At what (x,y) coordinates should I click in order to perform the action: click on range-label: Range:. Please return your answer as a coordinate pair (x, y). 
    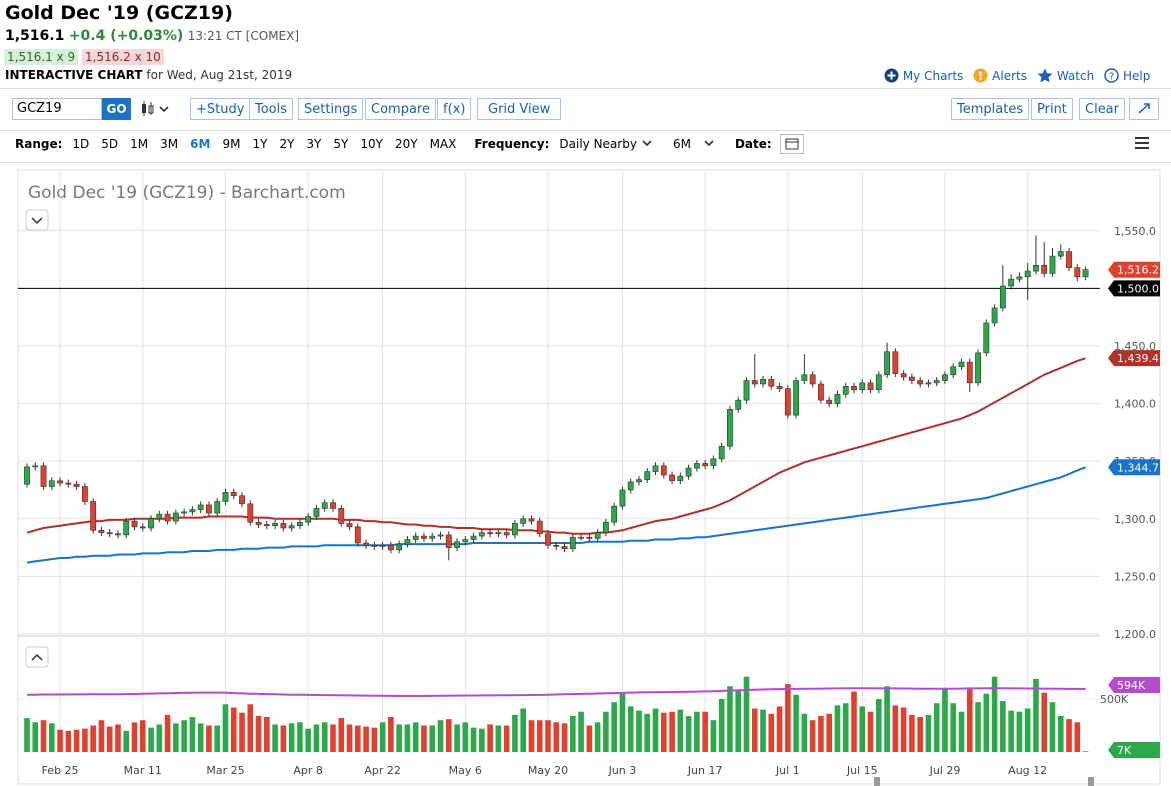
    Looking at the image, I should click on (39, 144).